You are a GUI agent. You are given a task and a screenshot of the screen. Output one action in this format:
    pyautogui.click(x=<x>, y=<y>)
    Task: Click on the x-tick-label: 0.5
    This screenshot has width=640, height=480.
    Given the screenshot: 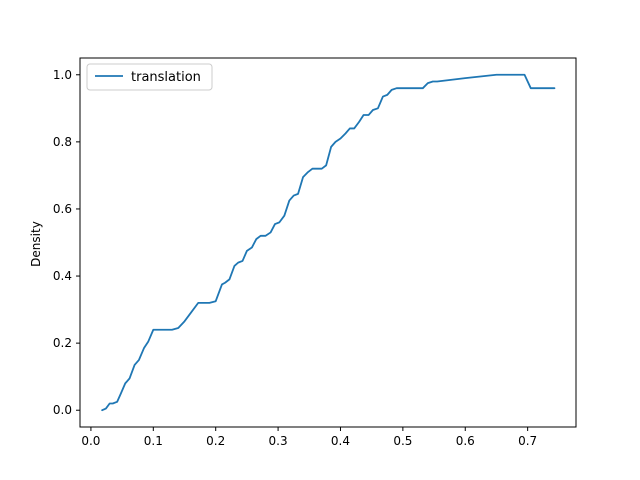 What is the action you would take?
    pyautogui.click(x=402, y=441)
    